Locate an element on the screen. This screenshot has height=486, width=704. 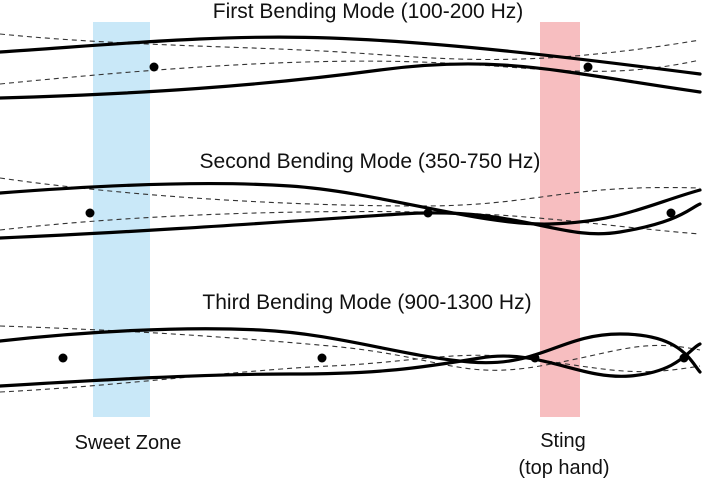
first-mode-solid-upper is located at coordinates (351, 55).